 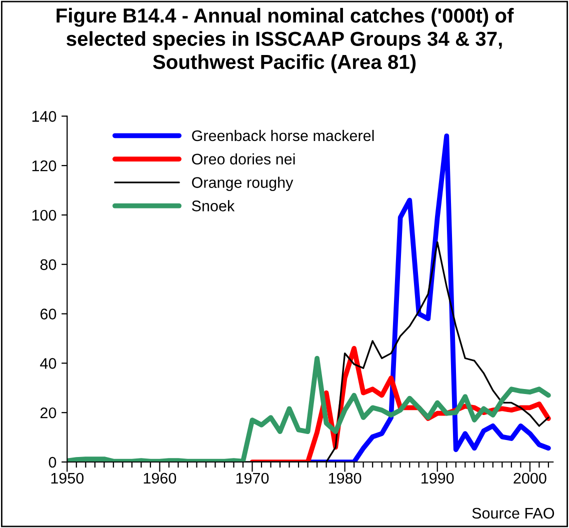 What do you see at coordinates (438, 478) in the screenshot?
I see `x-tick-label: 1990` at bounding box center [438, 478].